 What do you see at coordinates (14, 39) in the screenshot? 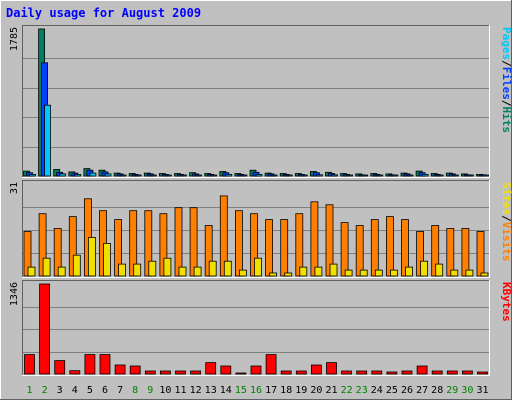
I see `y-max-label: 1785` at bounding box center [14, 39].